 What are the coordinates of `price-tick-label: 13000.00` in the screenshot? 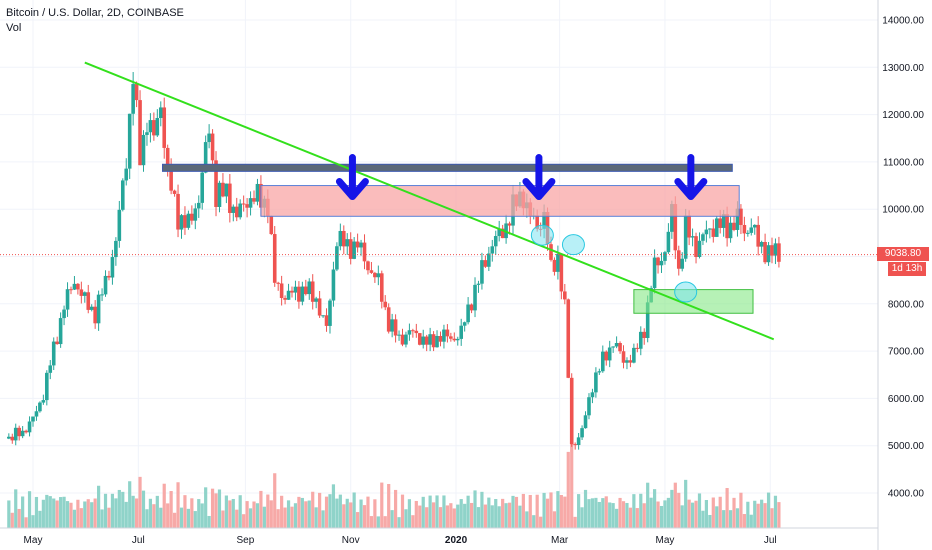 It's located at (903, 68).